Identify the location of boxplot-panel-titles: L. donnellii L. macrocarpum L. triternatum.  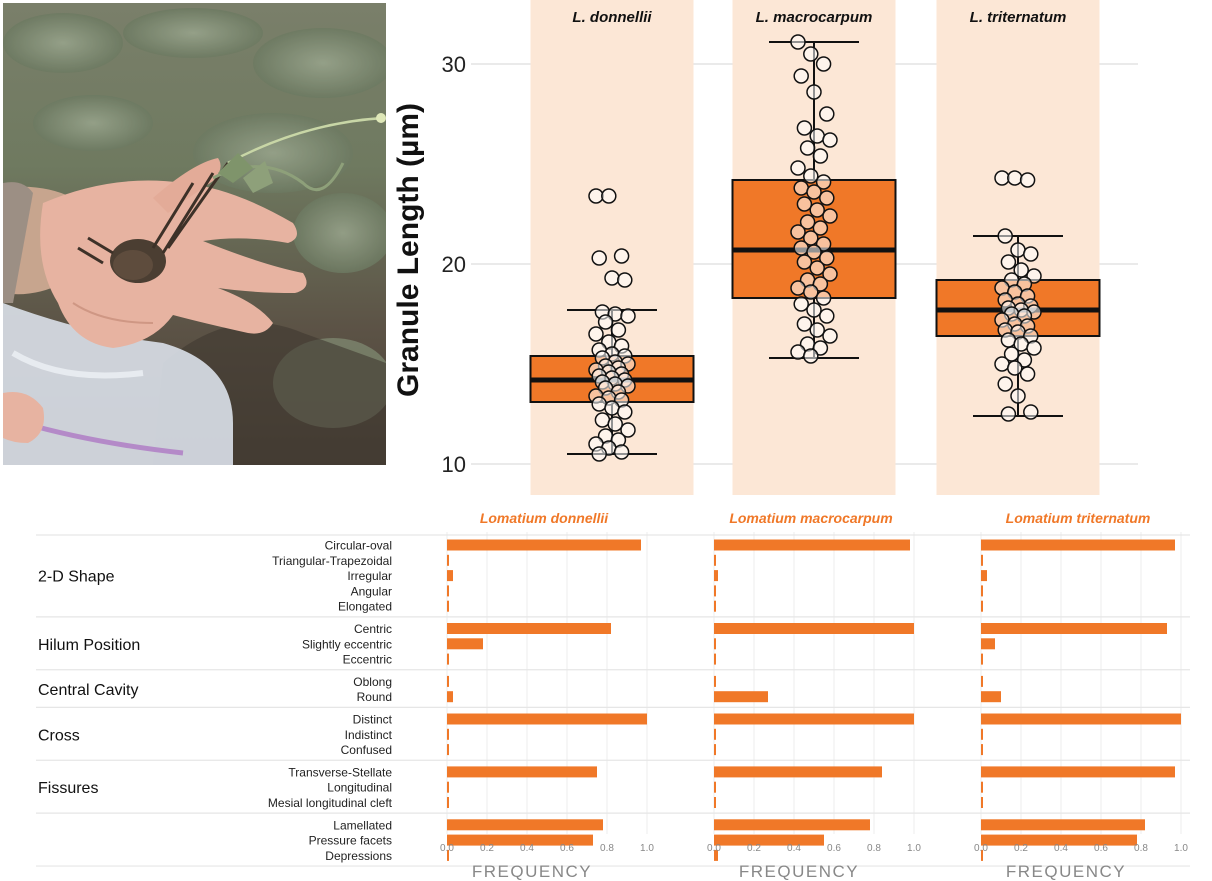
(819, 17).